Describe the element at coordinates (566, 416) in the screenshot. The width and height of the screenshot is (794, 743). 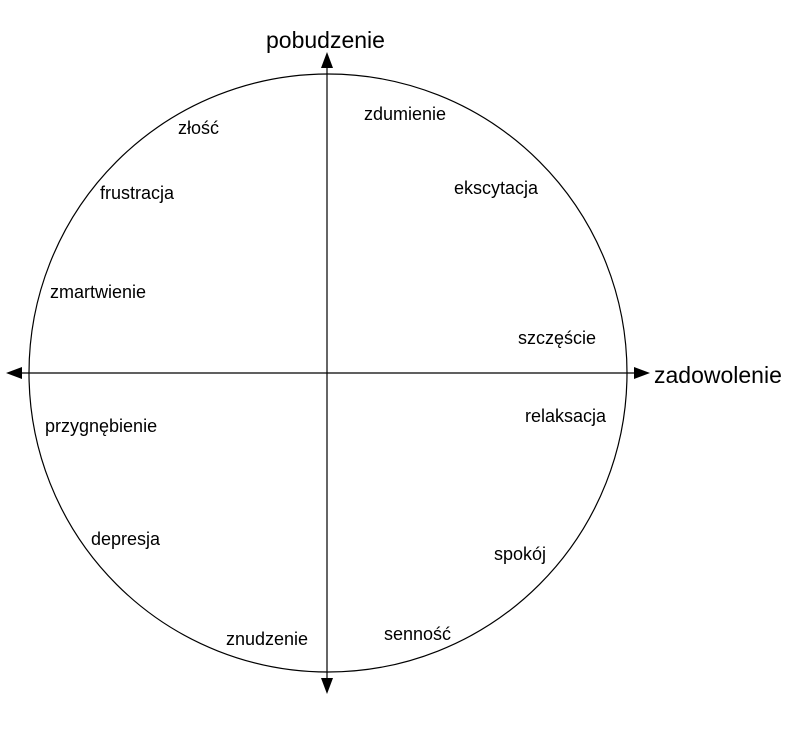
I see `emotion-label: relaksacja` at that location.